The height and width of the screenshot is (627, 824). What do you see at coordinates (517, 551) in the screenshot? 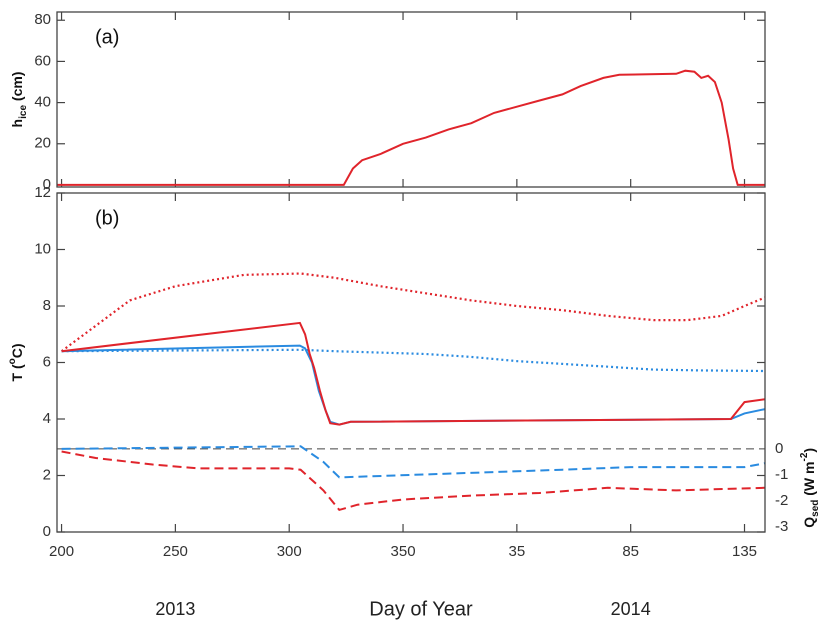
I see `x-tick-label: 35` at bounding box center [517, 551].